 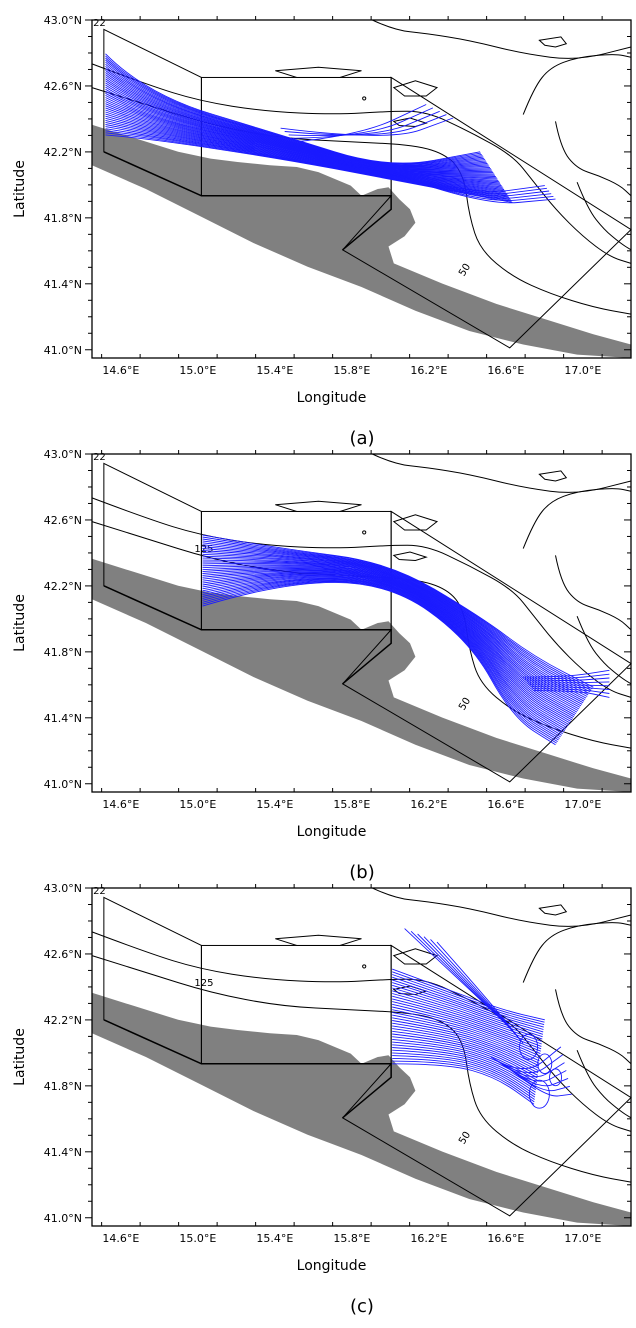 I want to click on x-axis-title: Longitude, so click(x=332, y=832).